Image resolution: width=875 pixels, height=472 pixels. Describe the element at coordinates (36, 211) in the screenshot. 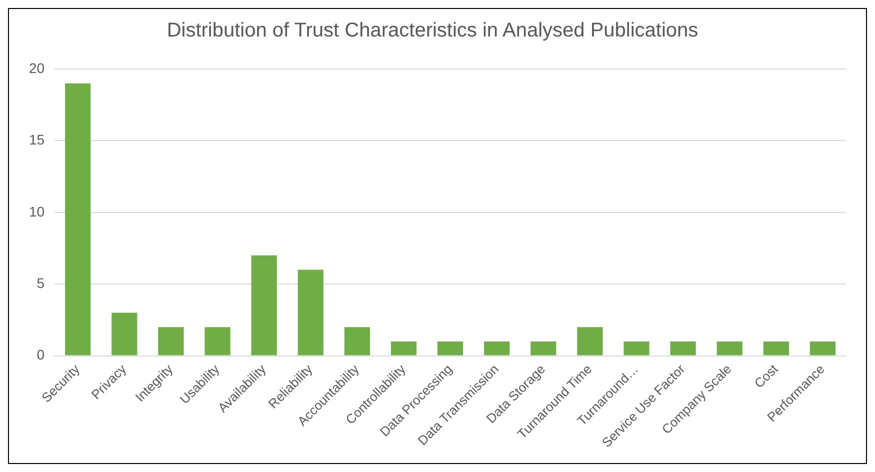

I see `y-tick-label: 10` at that location.